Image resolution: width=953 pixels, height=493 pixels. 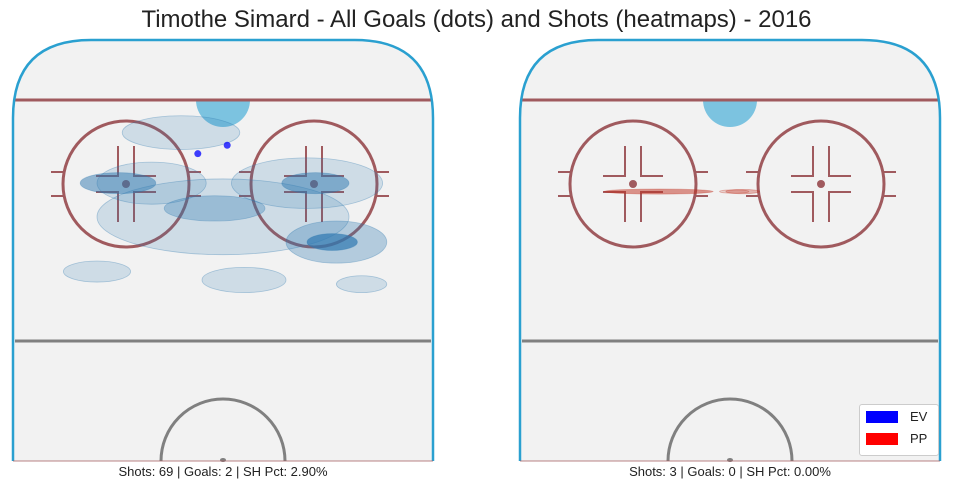 I want to click on faceoff-circle-right, so click(x=821, y=184).